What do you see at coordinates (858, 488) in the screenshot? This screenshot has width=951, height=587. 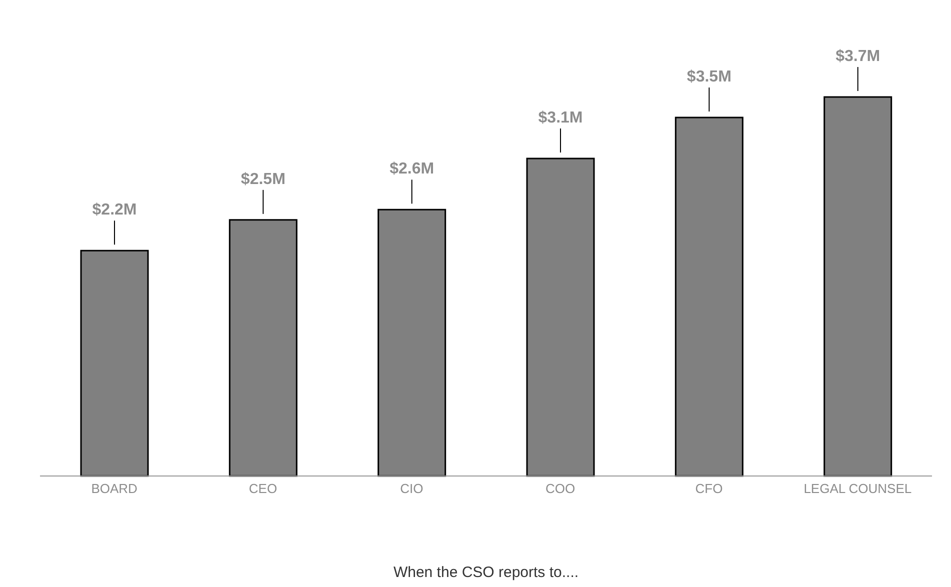 I see `x-tick-label: LEGAL COUNSEL` at bounding box center [858, 488].